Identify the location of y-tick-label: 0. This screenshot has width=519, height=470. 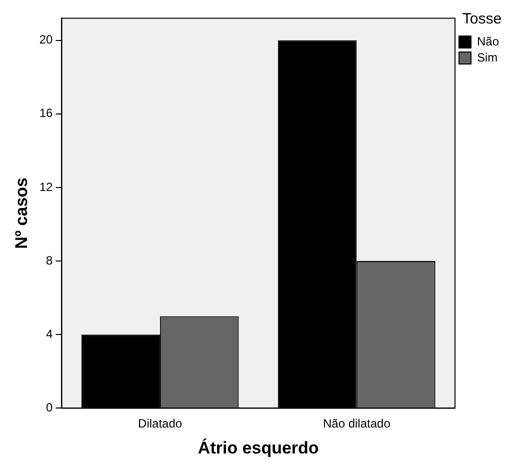
(50, 407).